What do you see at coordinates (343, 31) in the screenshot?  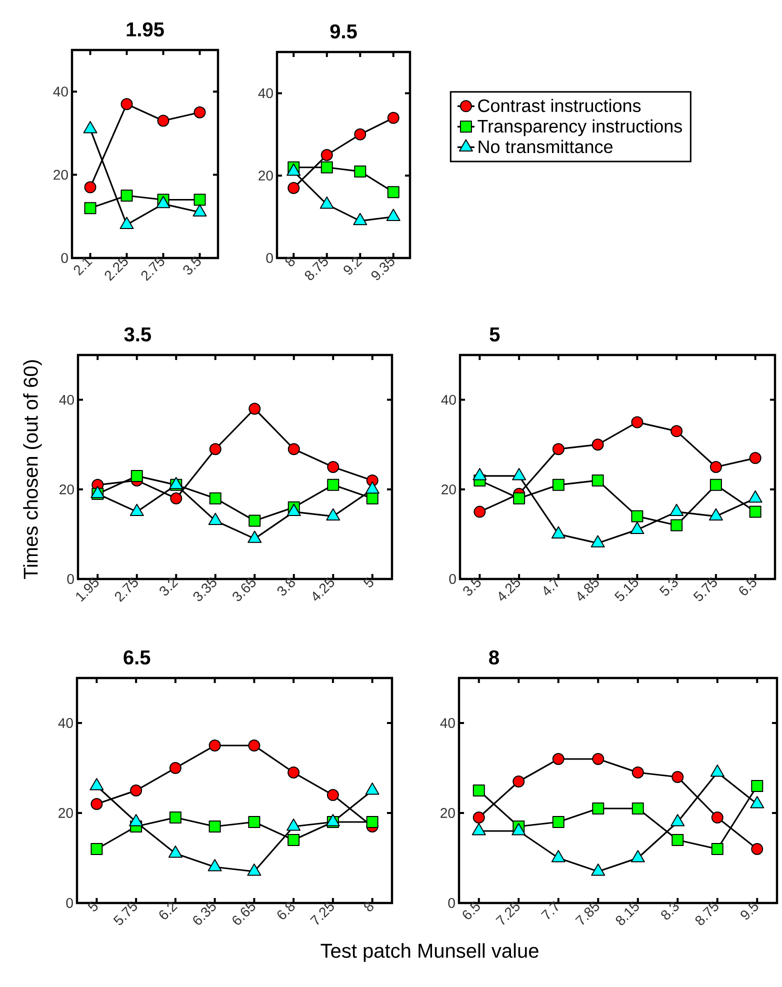 I see `chart-title: 9.5` at bounding box center [343, 31].